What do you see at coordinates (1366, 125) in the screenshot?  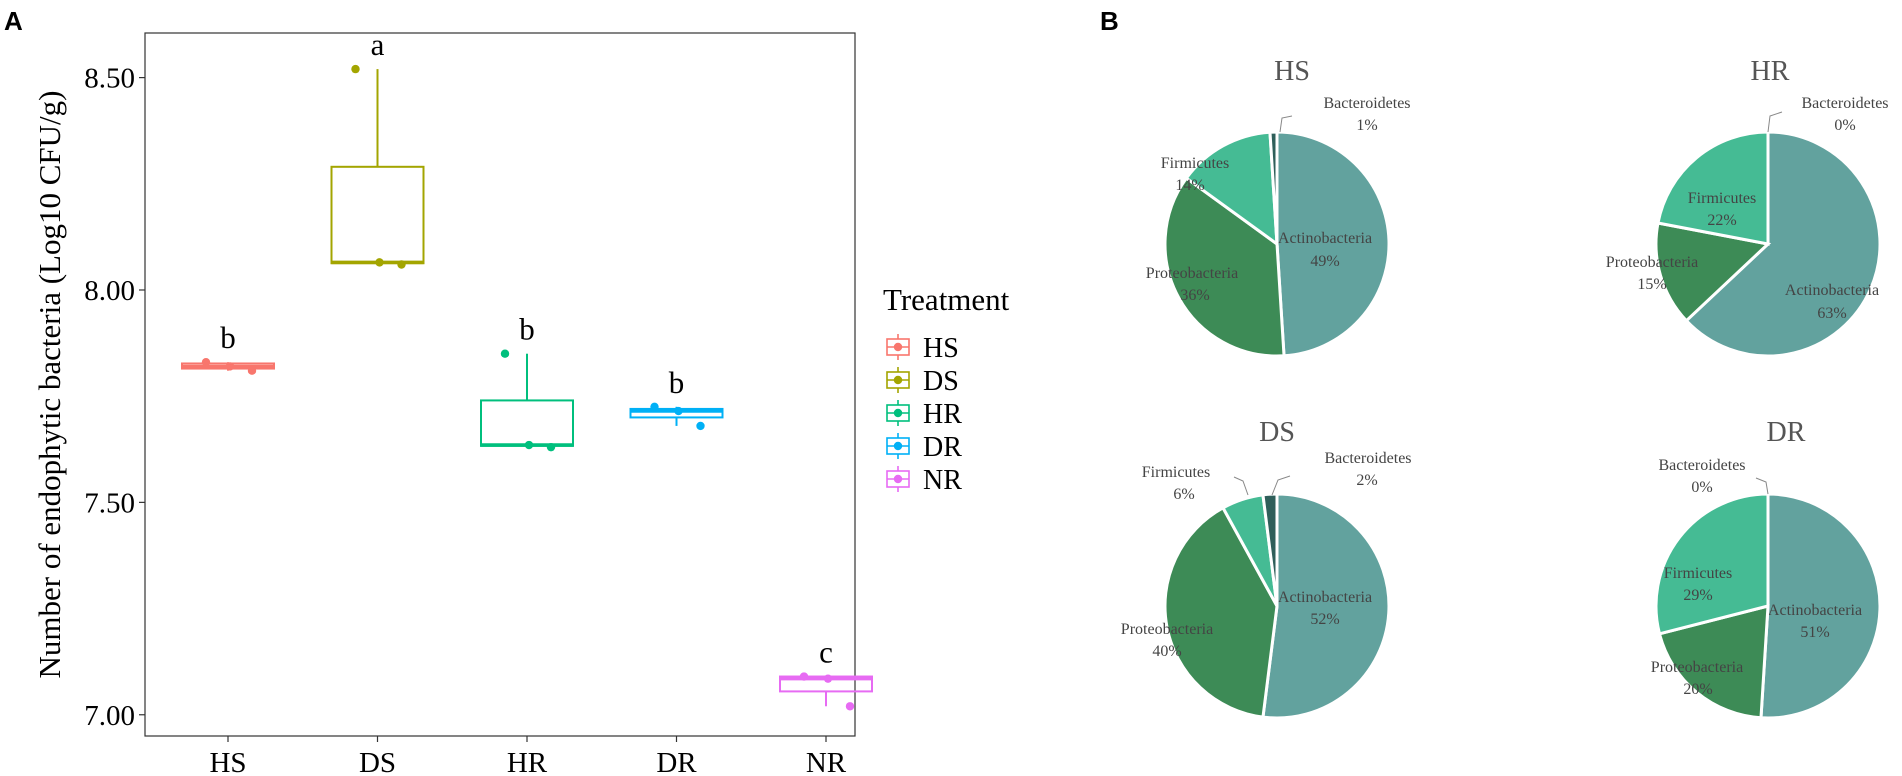 I see `slice-percent-label: 1%` at bounding box center [1366, 125].